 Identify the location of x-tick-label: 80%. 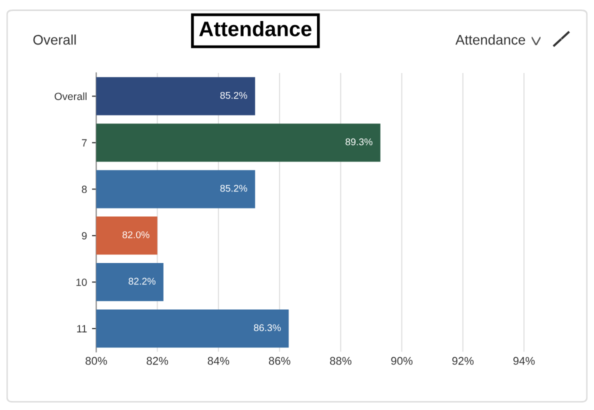
(96, 360).